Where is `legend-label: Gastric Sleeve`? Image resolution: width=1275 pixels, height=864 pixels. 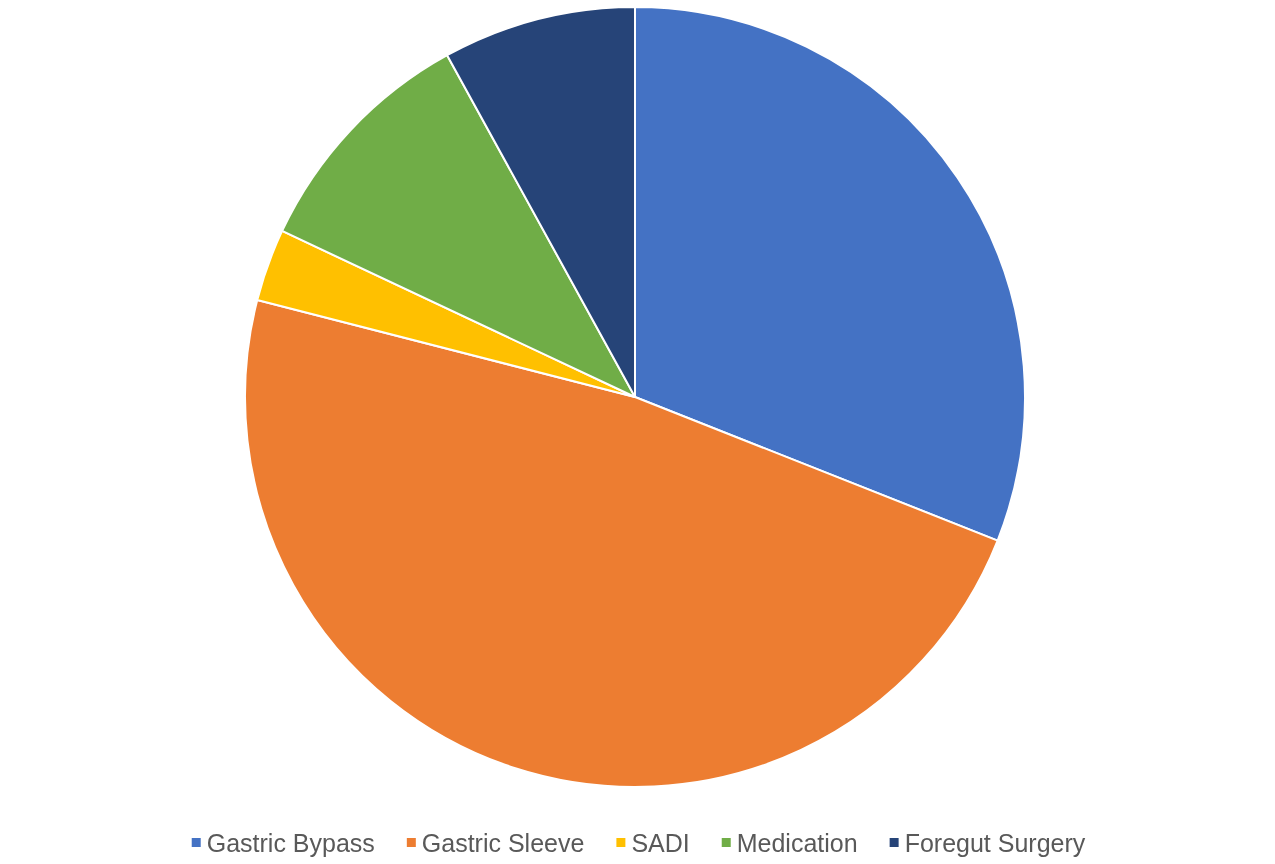
legend-label: Gastric Sleeve is located at coordinates (503, 842).